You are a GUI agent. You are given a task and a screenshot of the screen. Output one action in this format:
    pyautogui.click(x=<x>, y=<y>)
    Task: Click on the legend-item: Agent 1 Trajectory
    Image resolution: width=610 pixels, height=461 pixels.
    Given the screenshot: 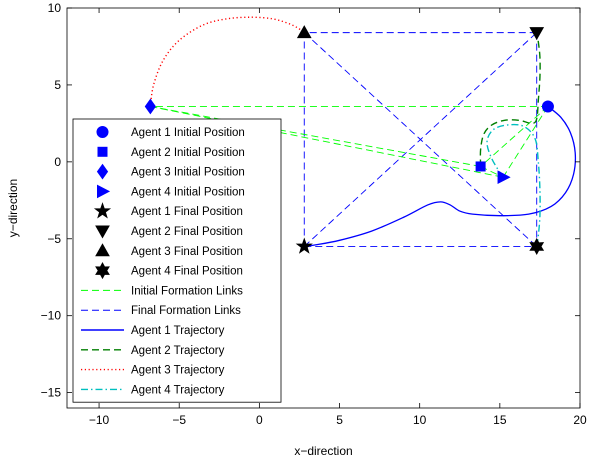 What is the action you would take?
    pyautogui.click(x=153, y=331)
    